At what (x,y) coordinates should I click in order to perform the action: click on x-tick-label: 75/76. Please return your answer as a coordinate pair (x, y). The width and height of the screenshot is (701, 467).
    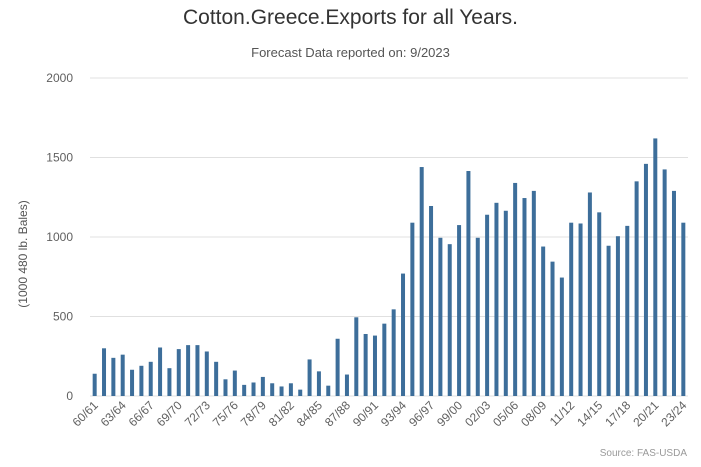
    Looking at the image, I should click on (225, 413).